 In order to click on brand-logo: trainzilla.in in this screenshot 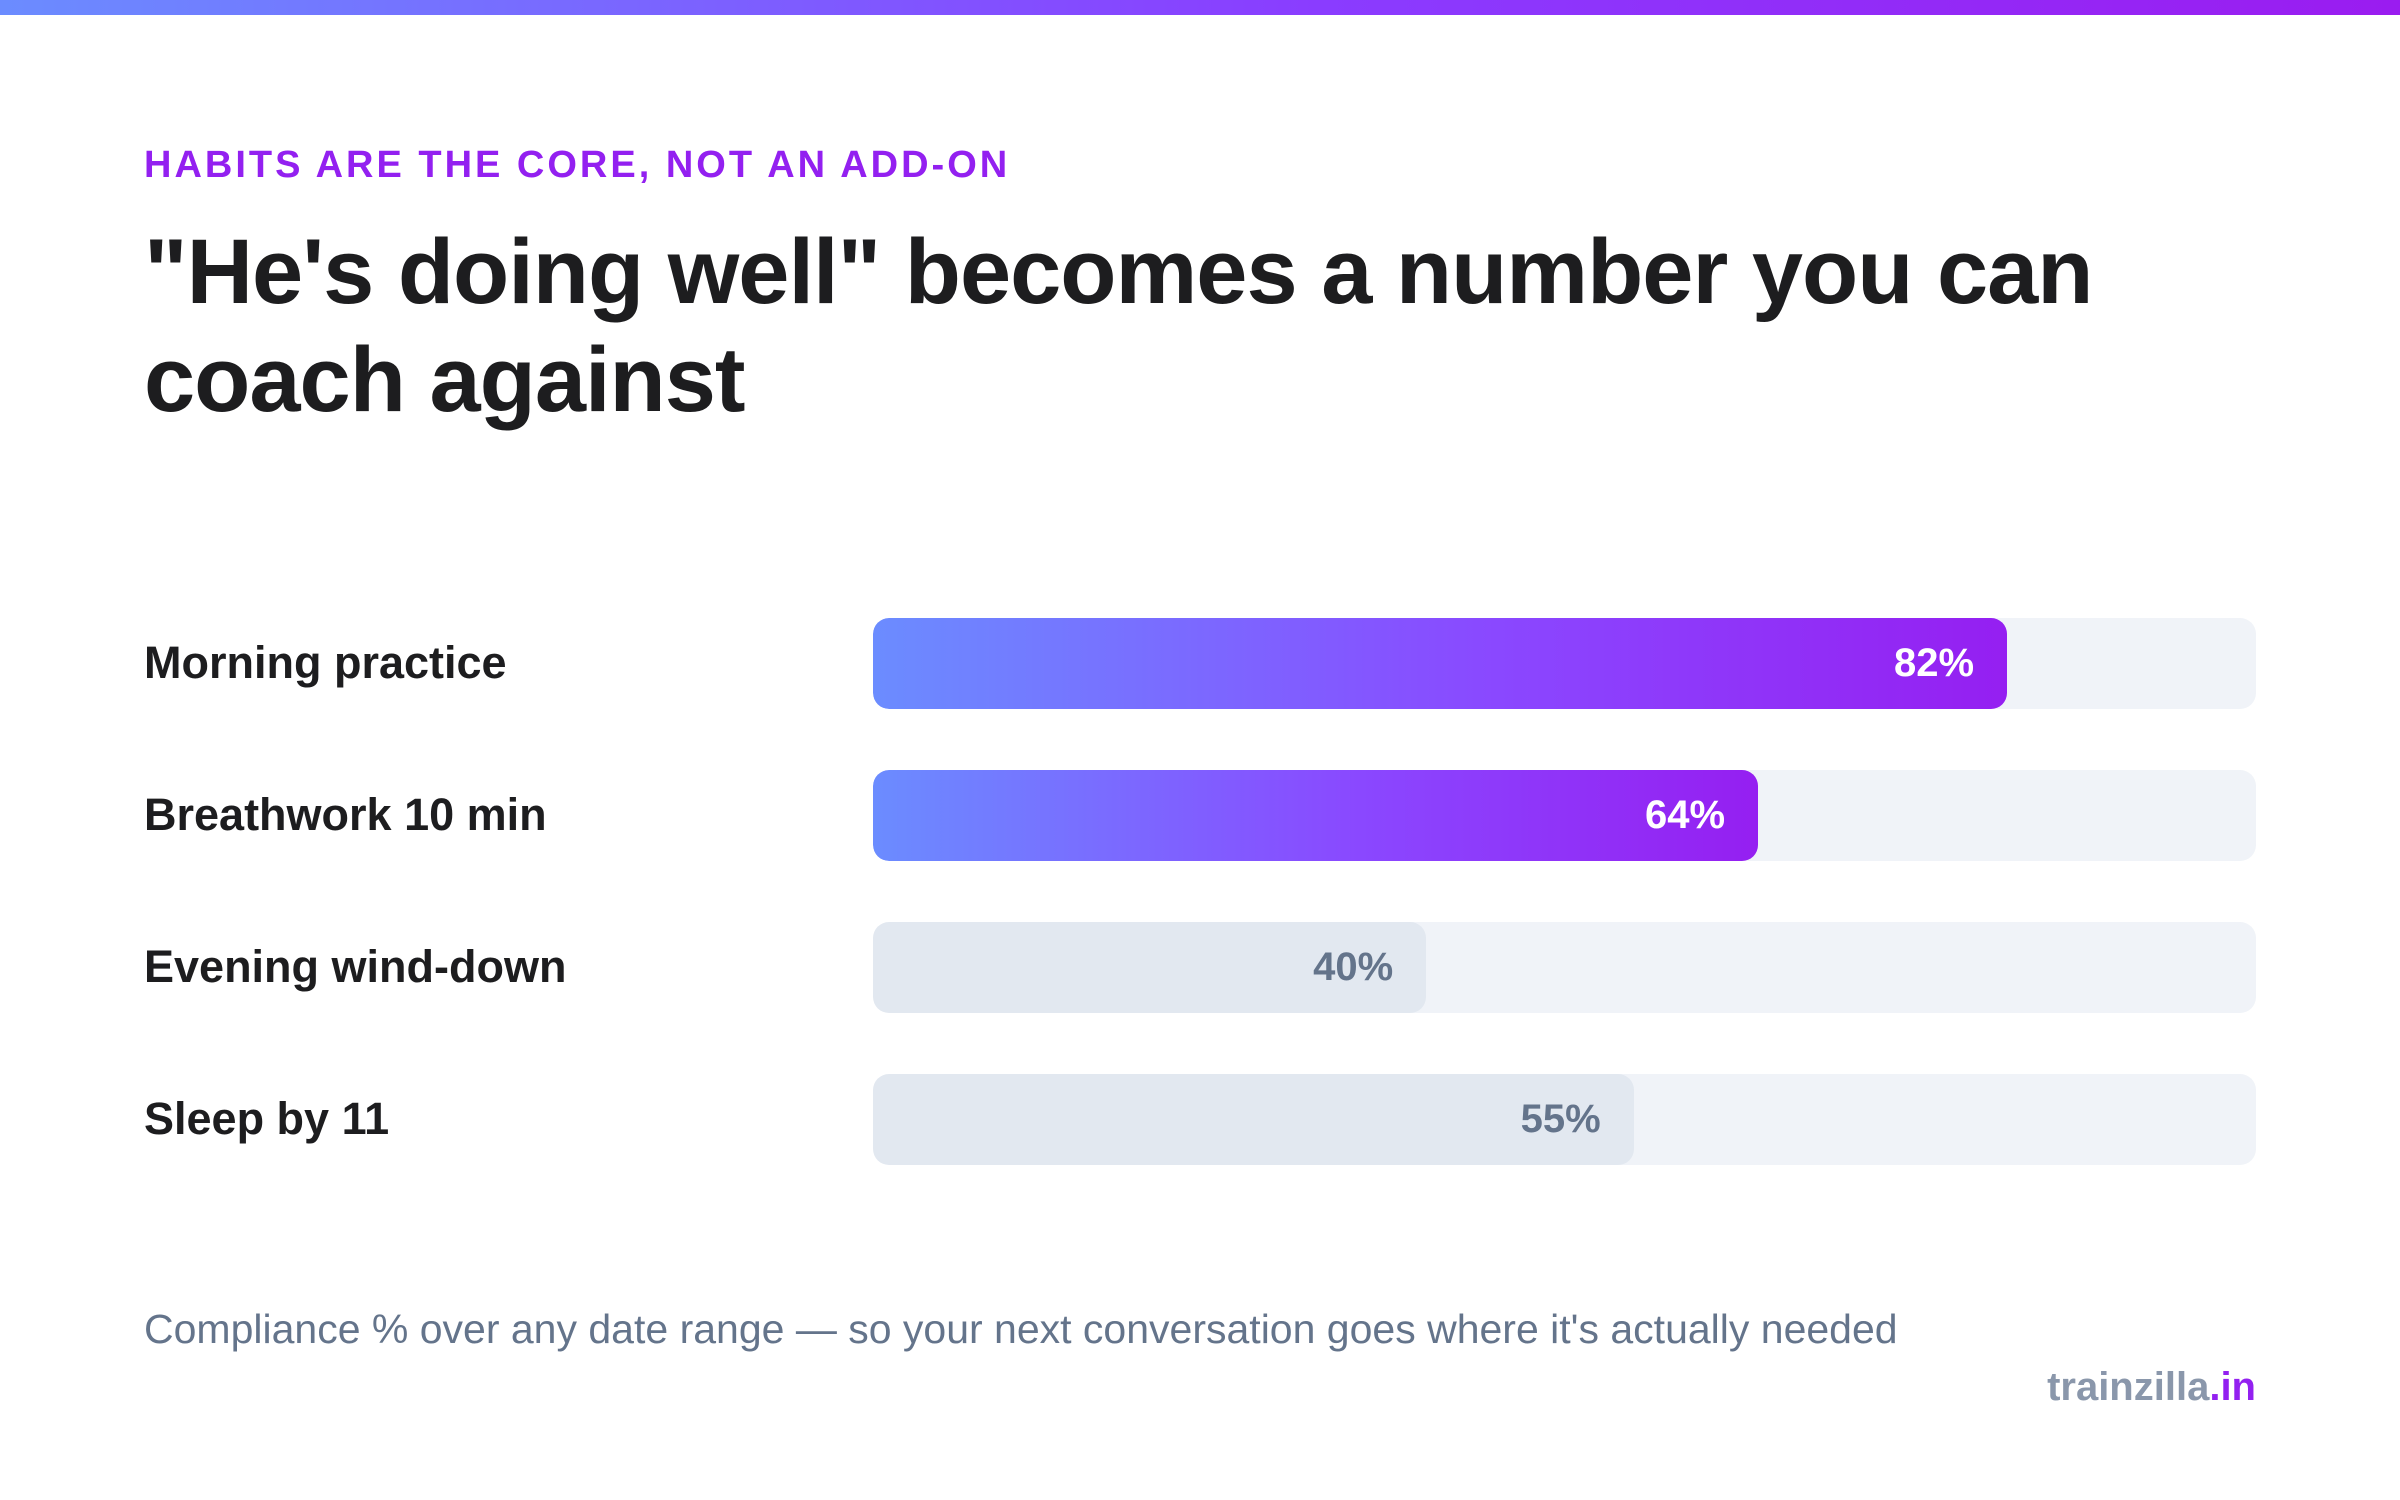, I will do `click(2151, 1387)`.